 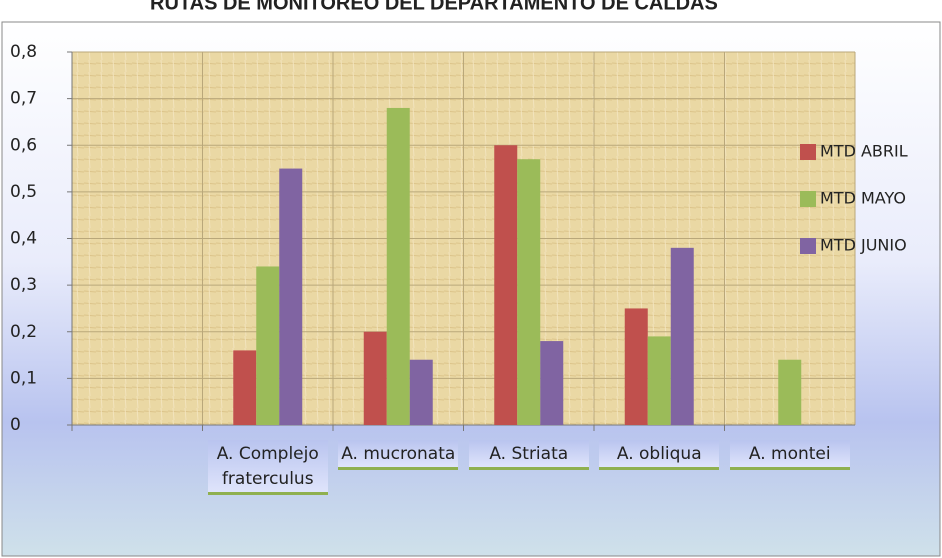 I want to click on x-tick-label: A. mucronata, so click(x=398, y=455).